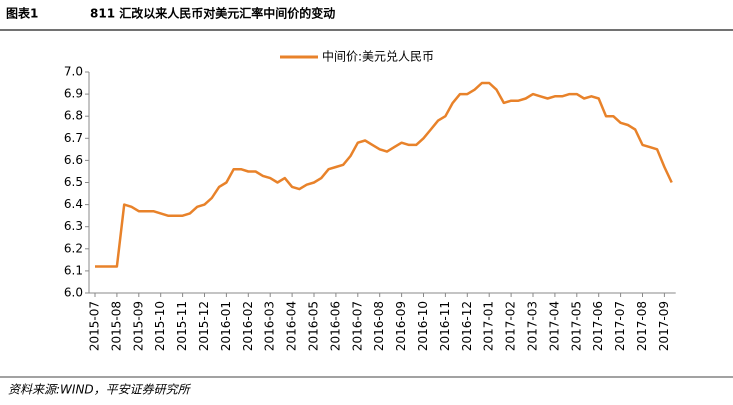 This screenshot has height=405, width=733. Describe the element at coordinates (248, 326) in the screenshot. I see `x-tick-label: 2016-02` at that location.